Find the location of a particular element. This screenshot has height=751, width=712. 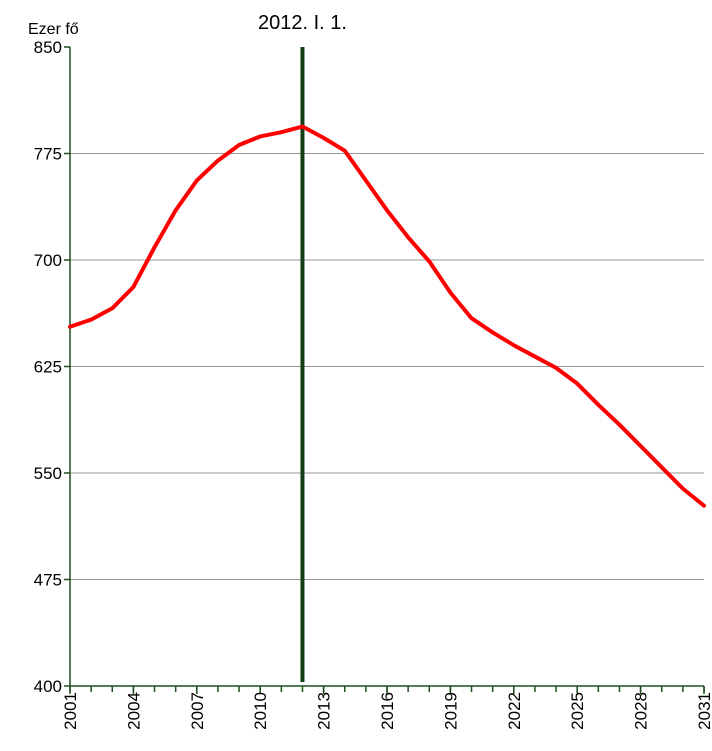

y-tick-label: 550 is located at coordinates (48, 473).